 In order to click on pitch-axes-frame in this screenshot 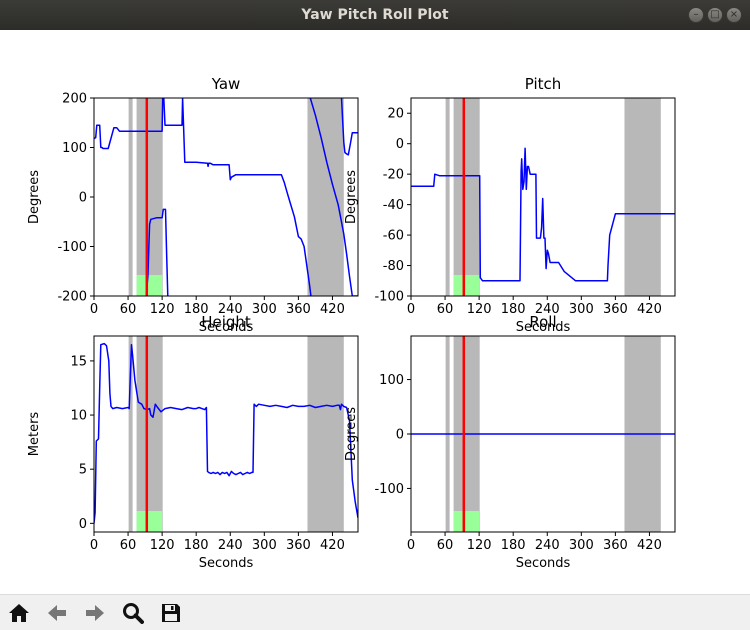, I will do `click(543, 197)`.